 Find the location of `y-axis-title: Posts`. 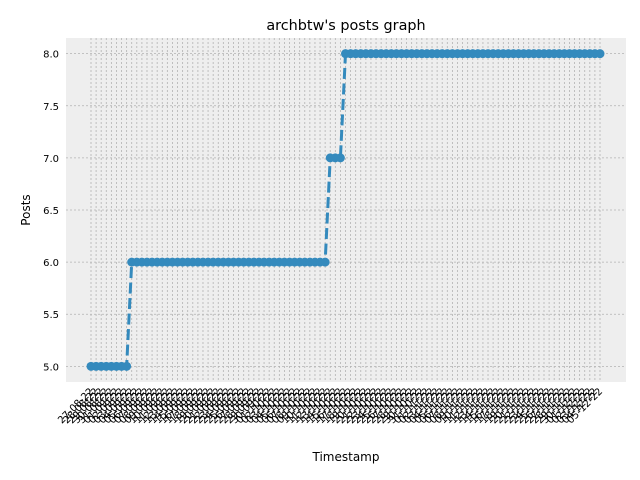

y-axis-title: Posts is located at coordinates (26, 209).